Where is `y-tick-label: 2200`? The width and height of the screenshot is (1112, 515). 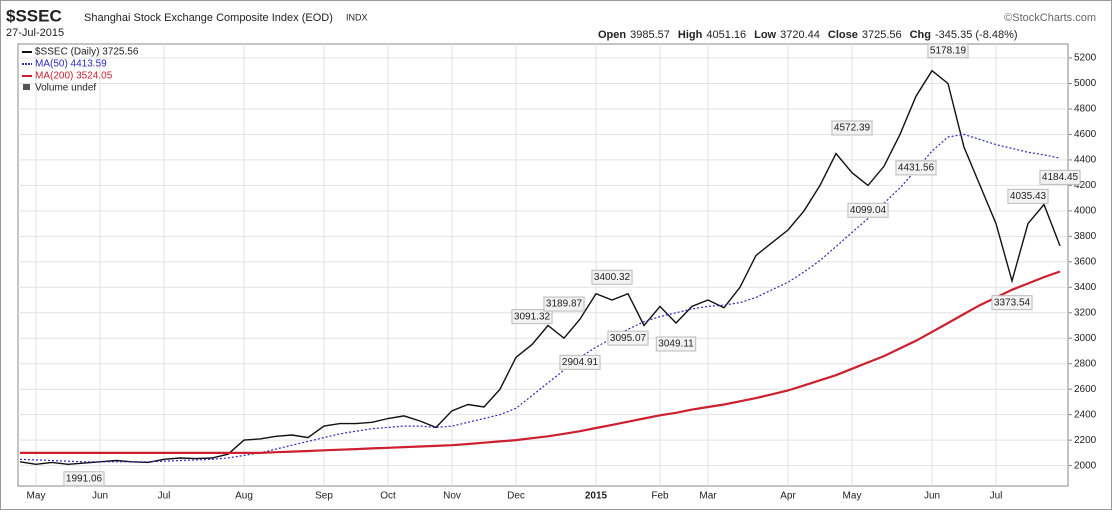
y-tick-label: 2200 is located at coordinates (1085, 440).